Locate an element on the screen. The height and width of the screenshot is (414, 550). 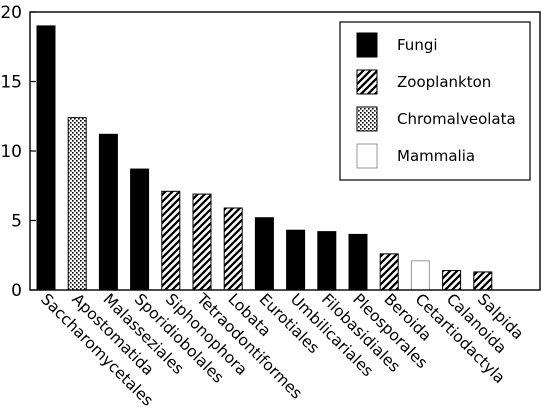
bar-beroida is located at coordinates (389, 272).